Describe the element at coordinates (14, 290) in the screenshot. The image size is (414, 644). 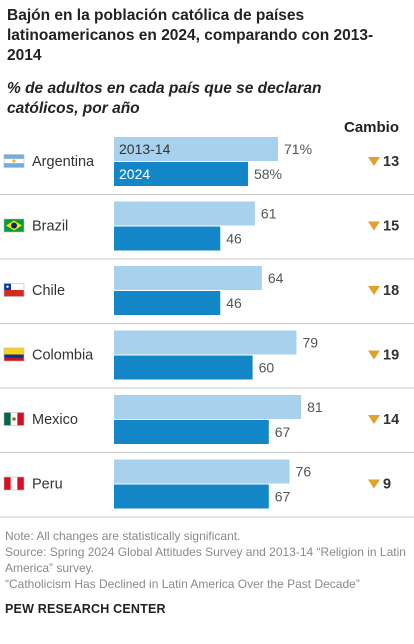
I see `chile-flag` at that location.